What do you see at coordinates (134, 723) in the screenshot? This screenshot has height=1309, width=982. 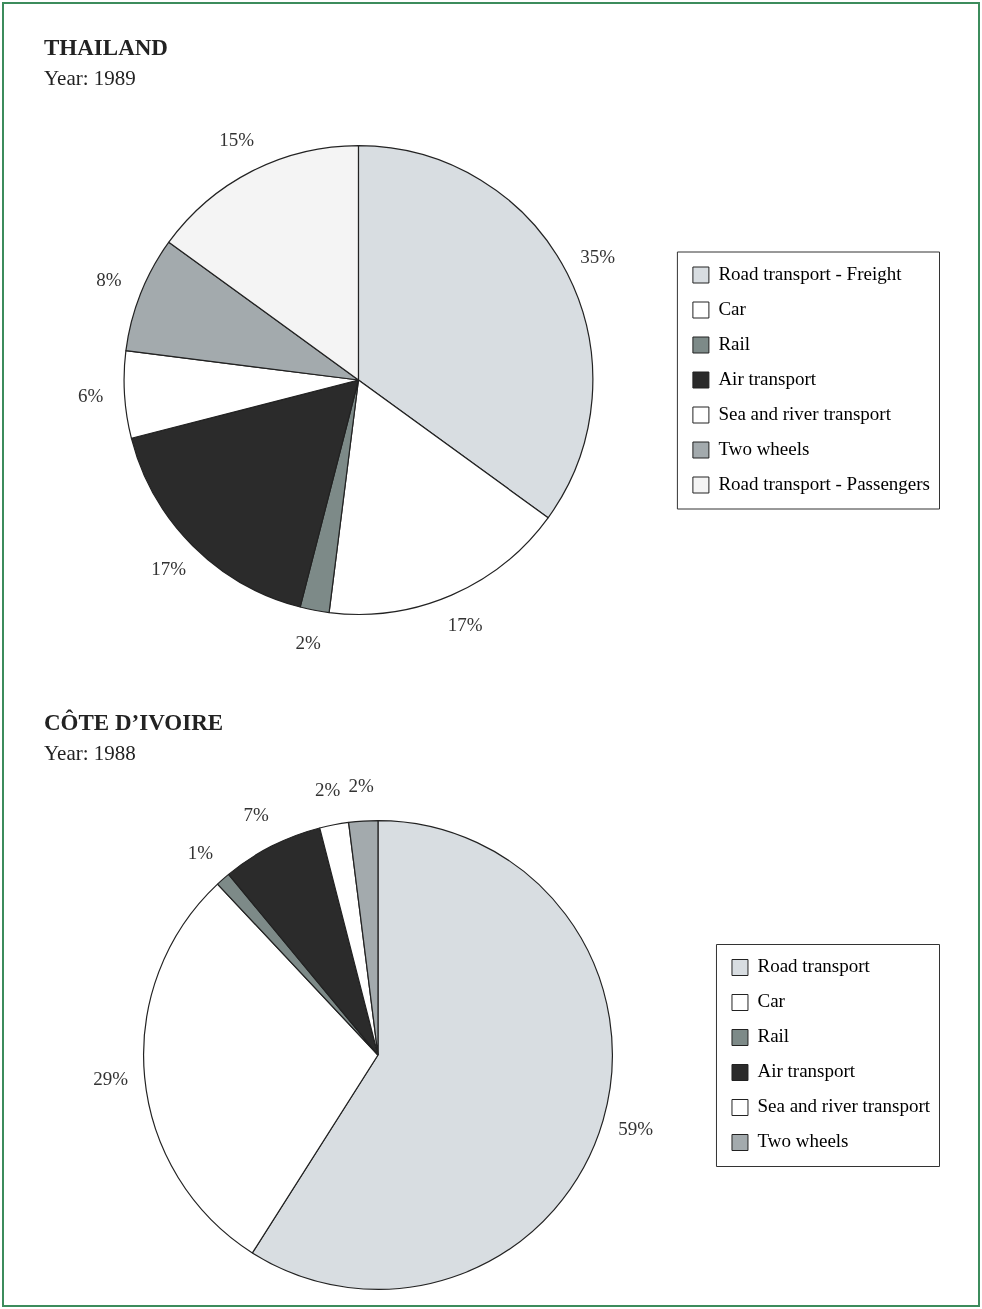 I see `chart-title: CÔTE D’IVOIRE` at bounding box center [134, 723].